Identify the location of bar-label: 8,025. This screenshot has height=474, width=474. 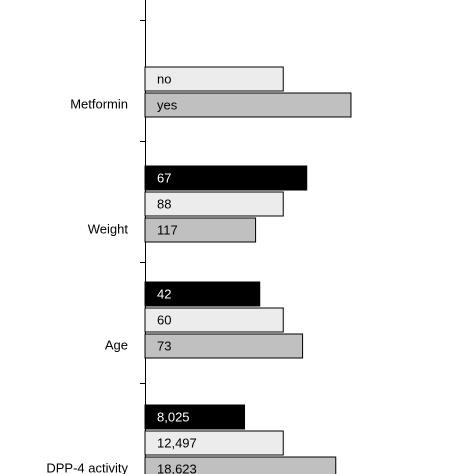
(173, 416).